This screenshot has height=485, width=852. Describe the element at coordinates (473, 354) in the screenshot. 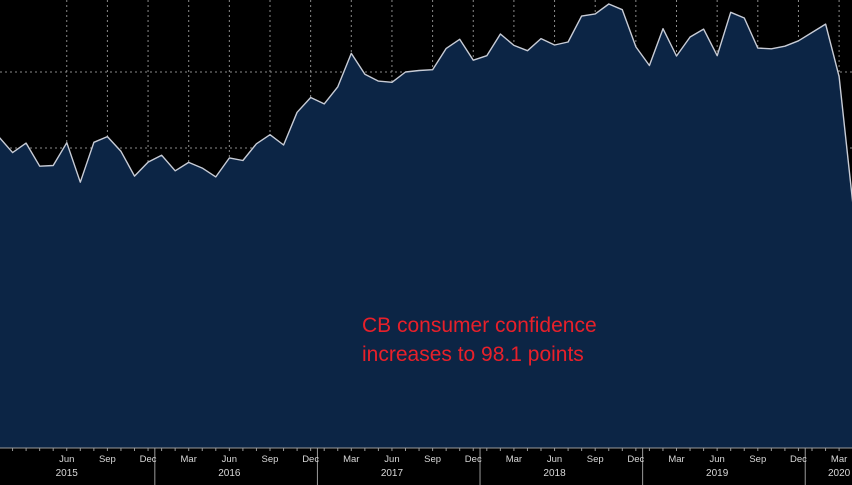

I see `annotation-line-2: increases to 98.1 points` at that location.